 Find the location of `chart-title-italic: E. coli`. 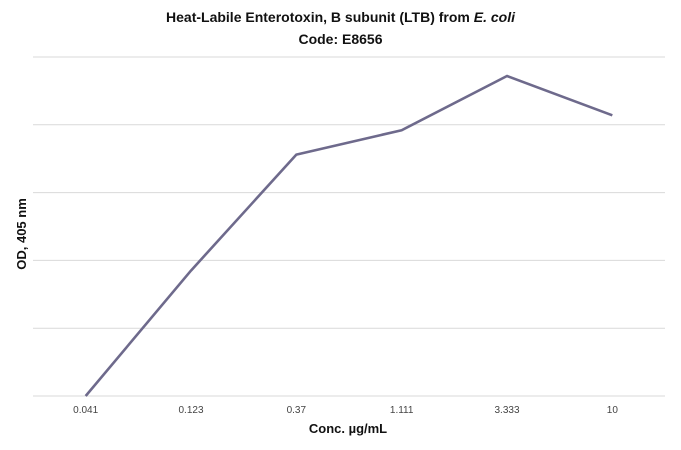

chart-title-italic: E. coli is located at coordinates (494, 17).